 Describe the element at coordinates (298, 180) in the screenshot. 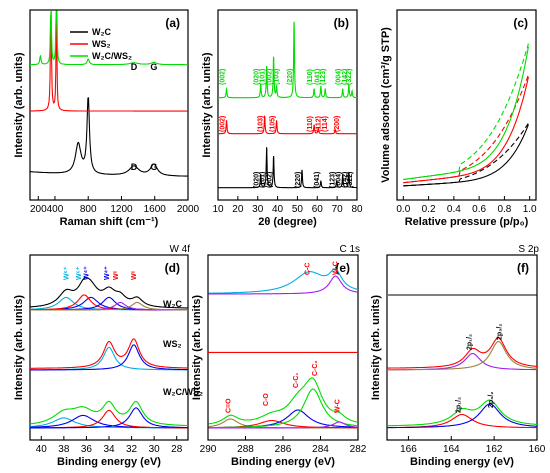

I see `peak-annotation: (220)` at that location.